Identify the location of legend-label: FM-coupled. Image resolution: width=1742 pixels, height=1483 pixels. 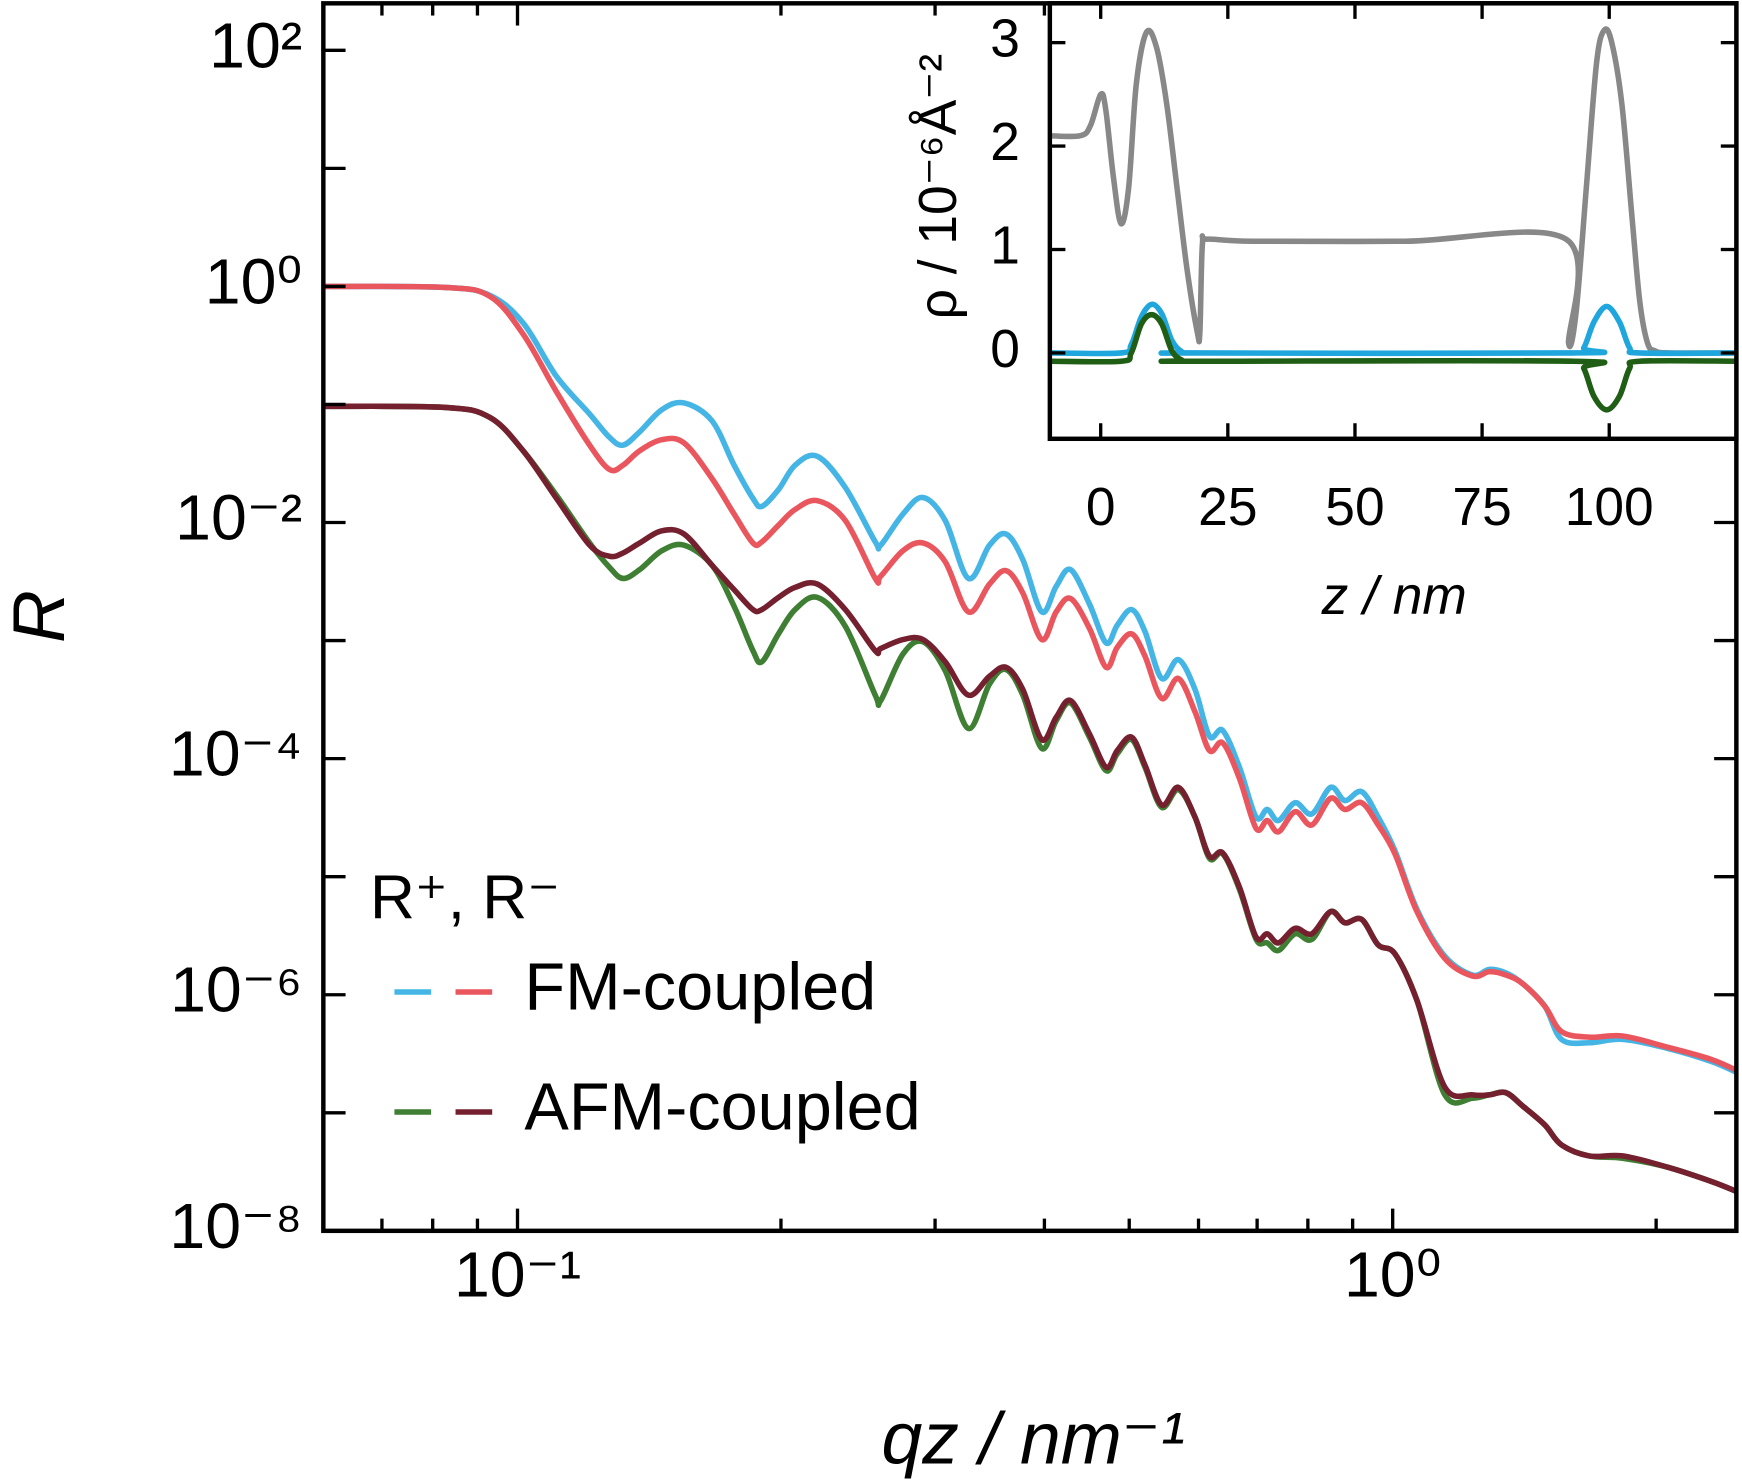
(700, 988).